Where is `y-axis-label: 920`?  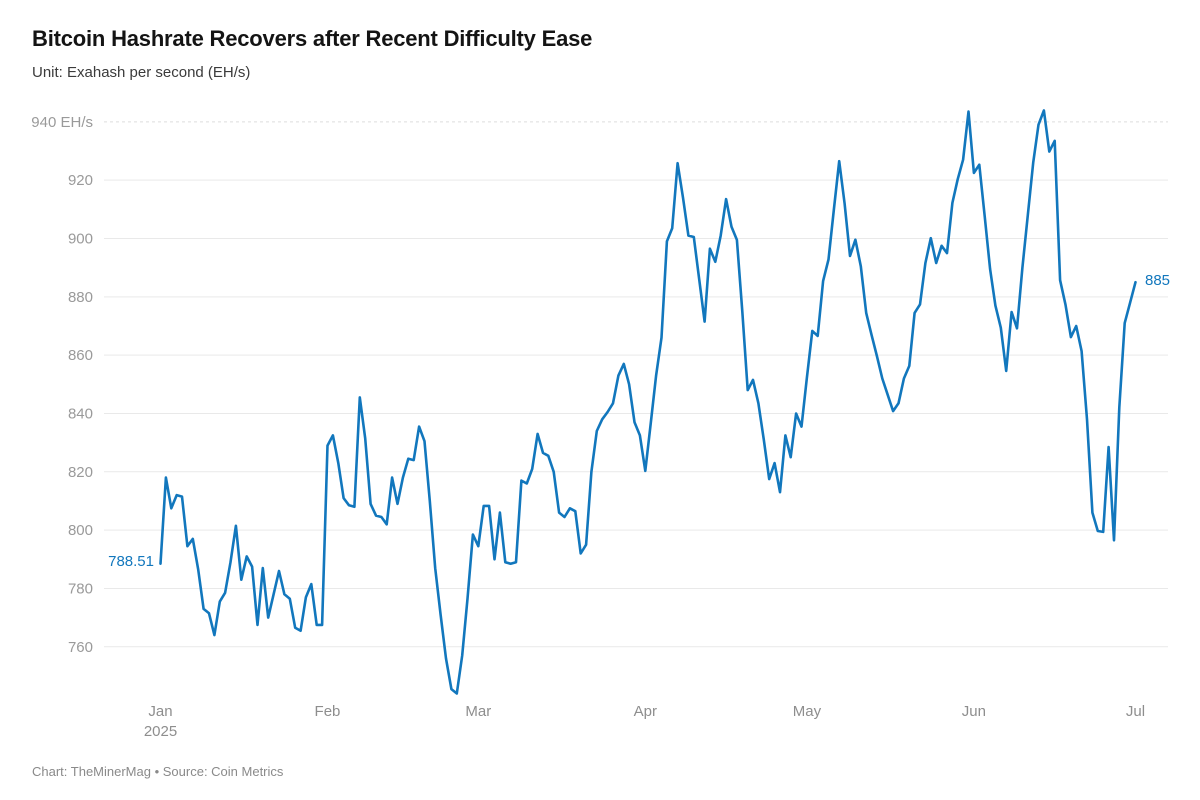
y-axis-label: 920 is located at coordinates (80, 180).